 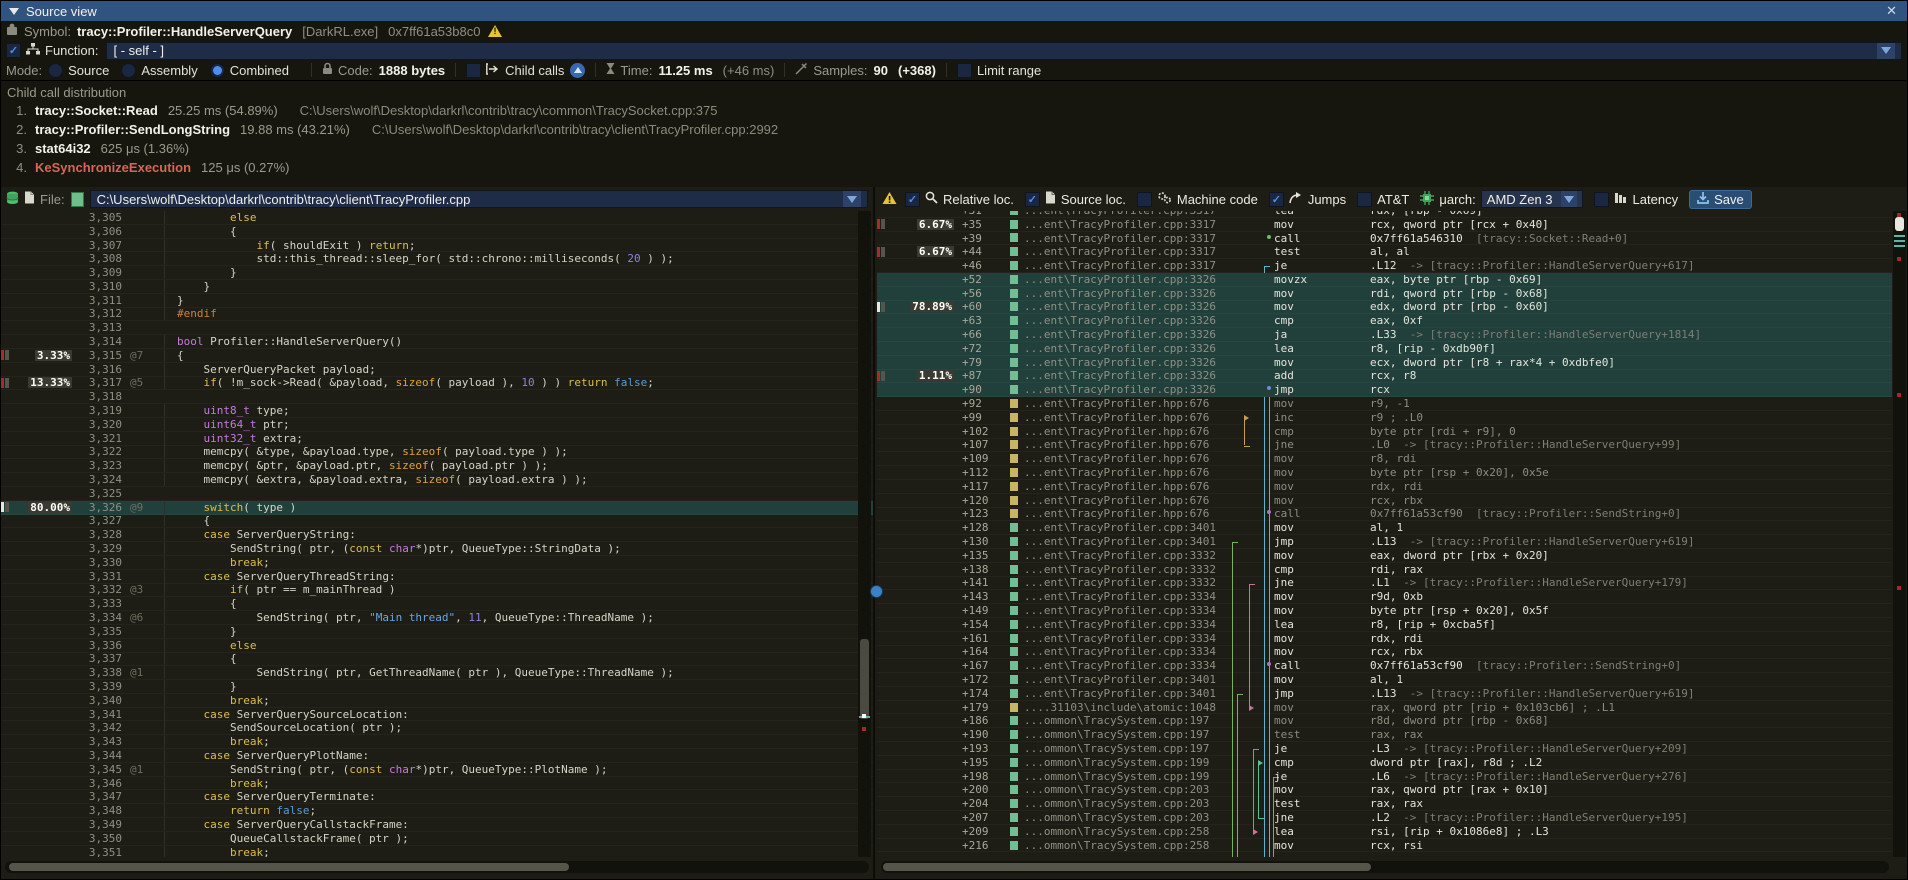 What do you see at coordinates (1004, 50) in the screenshot?
I see `function-dropdown: [ - self - ]` at bounding box center [1004, 50].